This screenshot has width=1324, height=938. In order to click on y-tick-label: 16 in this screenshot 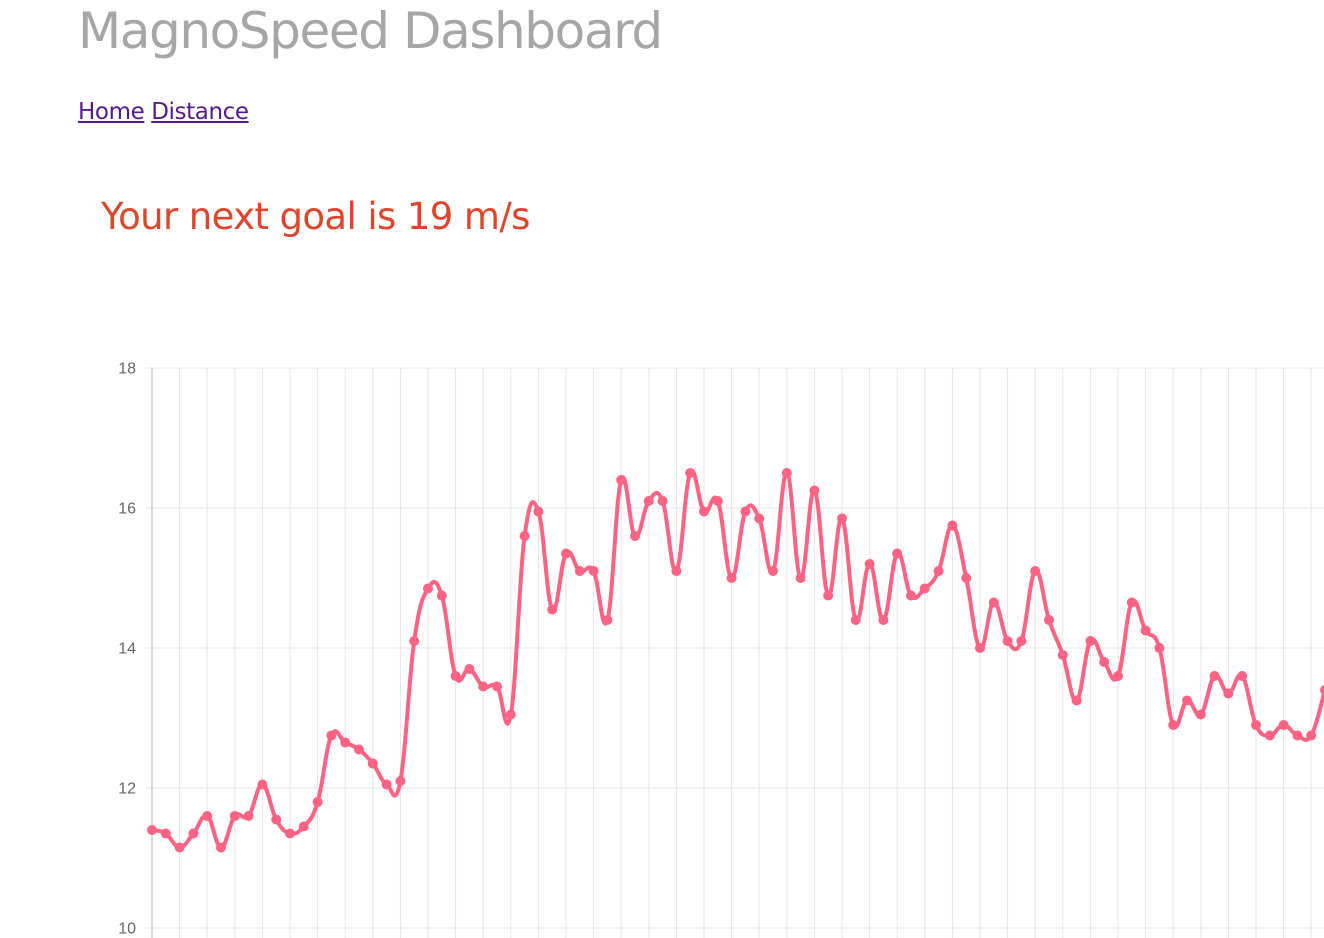, I will do `click(127, 509)`.